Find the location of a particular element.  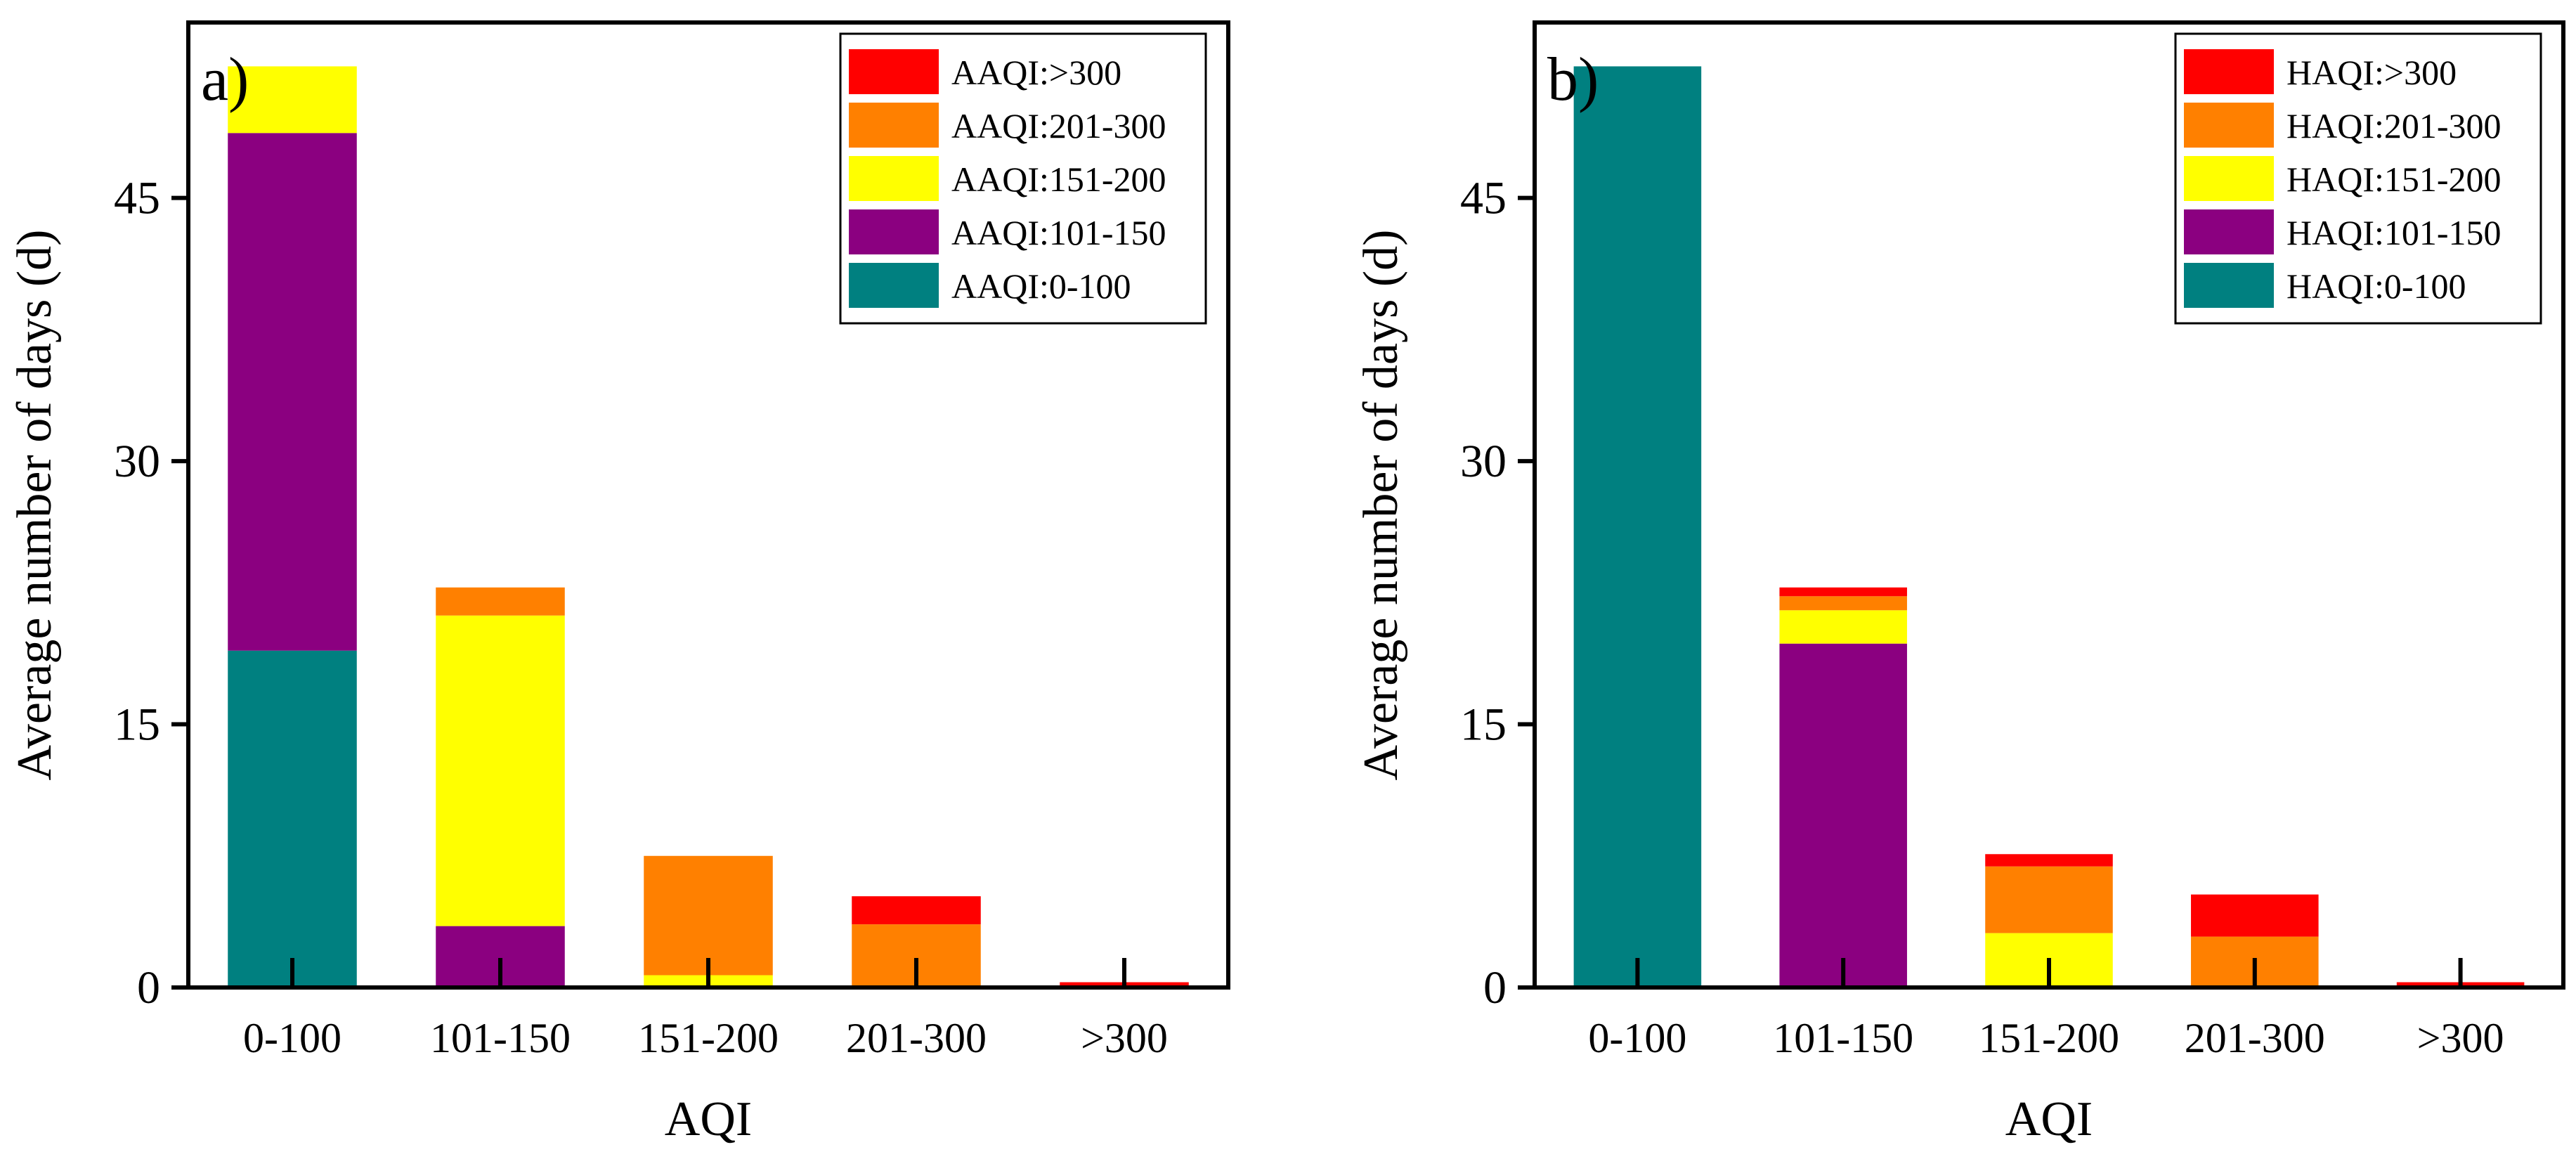

panel-label: b) is located at coordinates (1573, 80).